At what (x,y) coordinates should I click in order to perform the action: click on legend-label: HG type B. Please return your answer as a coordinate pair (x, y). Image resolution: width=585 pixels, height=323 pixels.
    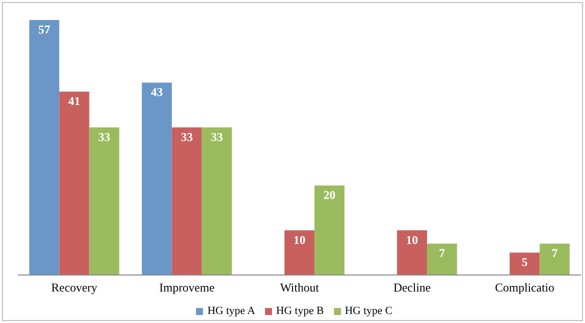
    Looking at the image, I should click on (300, 311).